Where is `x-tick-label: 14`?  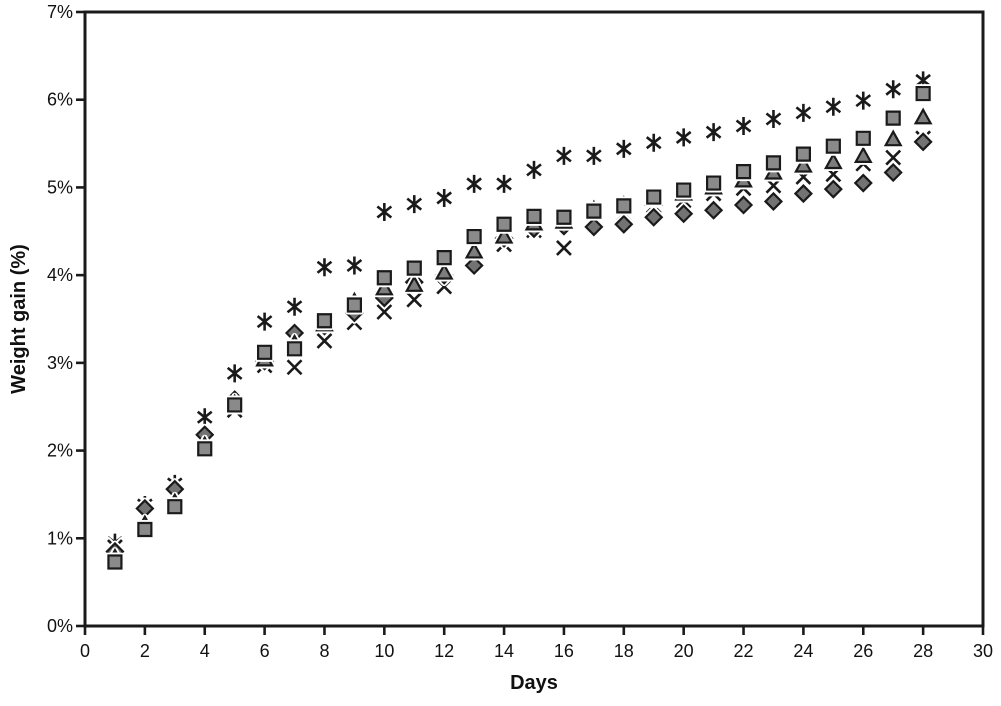 x-tick-label: 14 is located at coordinates (504, 651).